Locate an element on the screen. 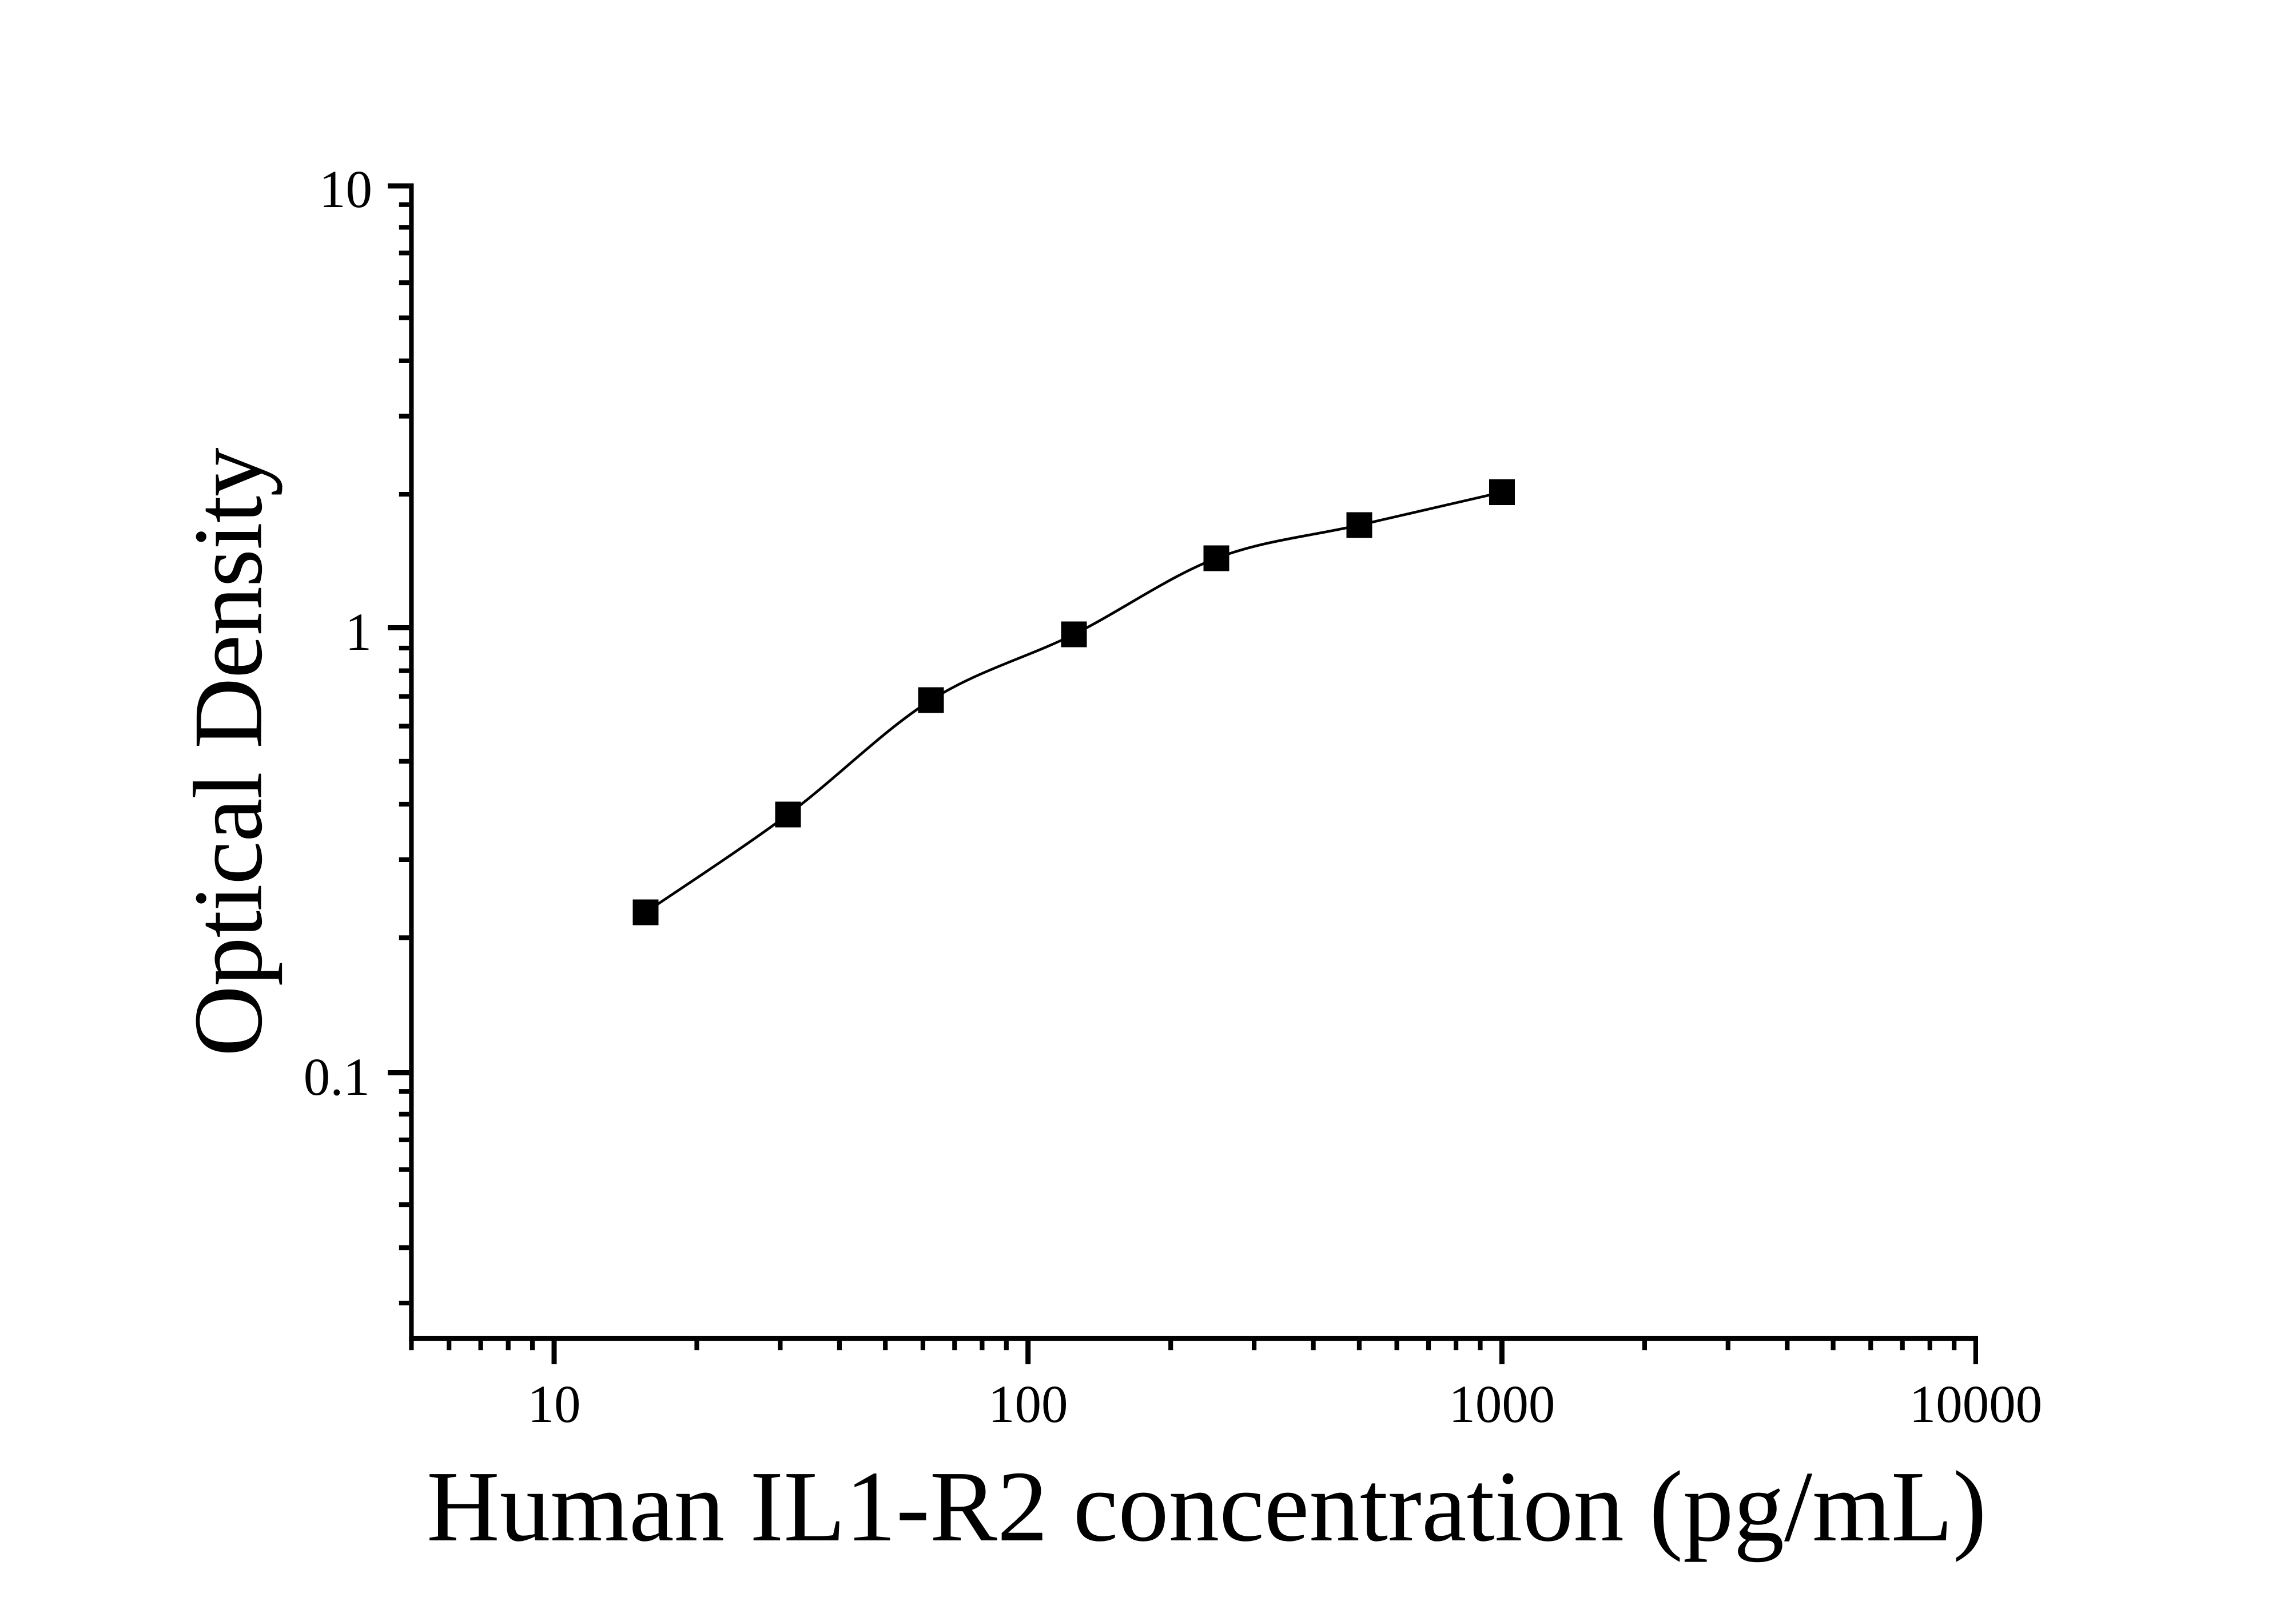 The width and height of the screenshot is (2296, 1605). svg-text: 100 is located at coordinates (1028, 1404).